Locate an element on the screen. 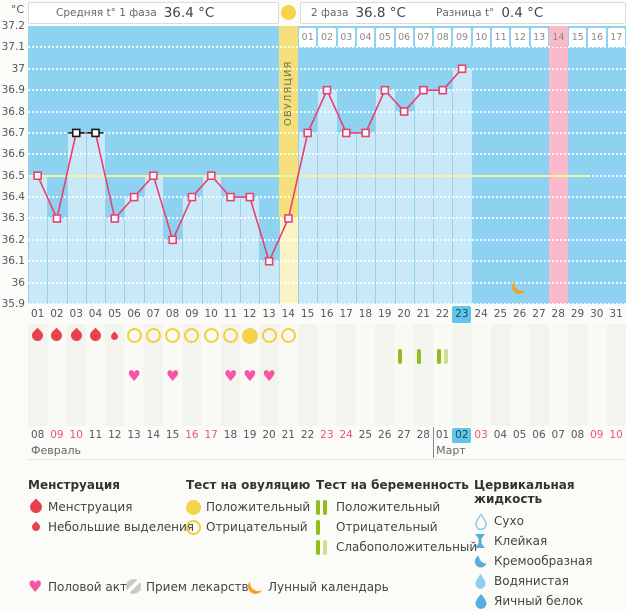 The width and height of the screenshot is (626, 611). gridline is located at coordinates (327, 154).